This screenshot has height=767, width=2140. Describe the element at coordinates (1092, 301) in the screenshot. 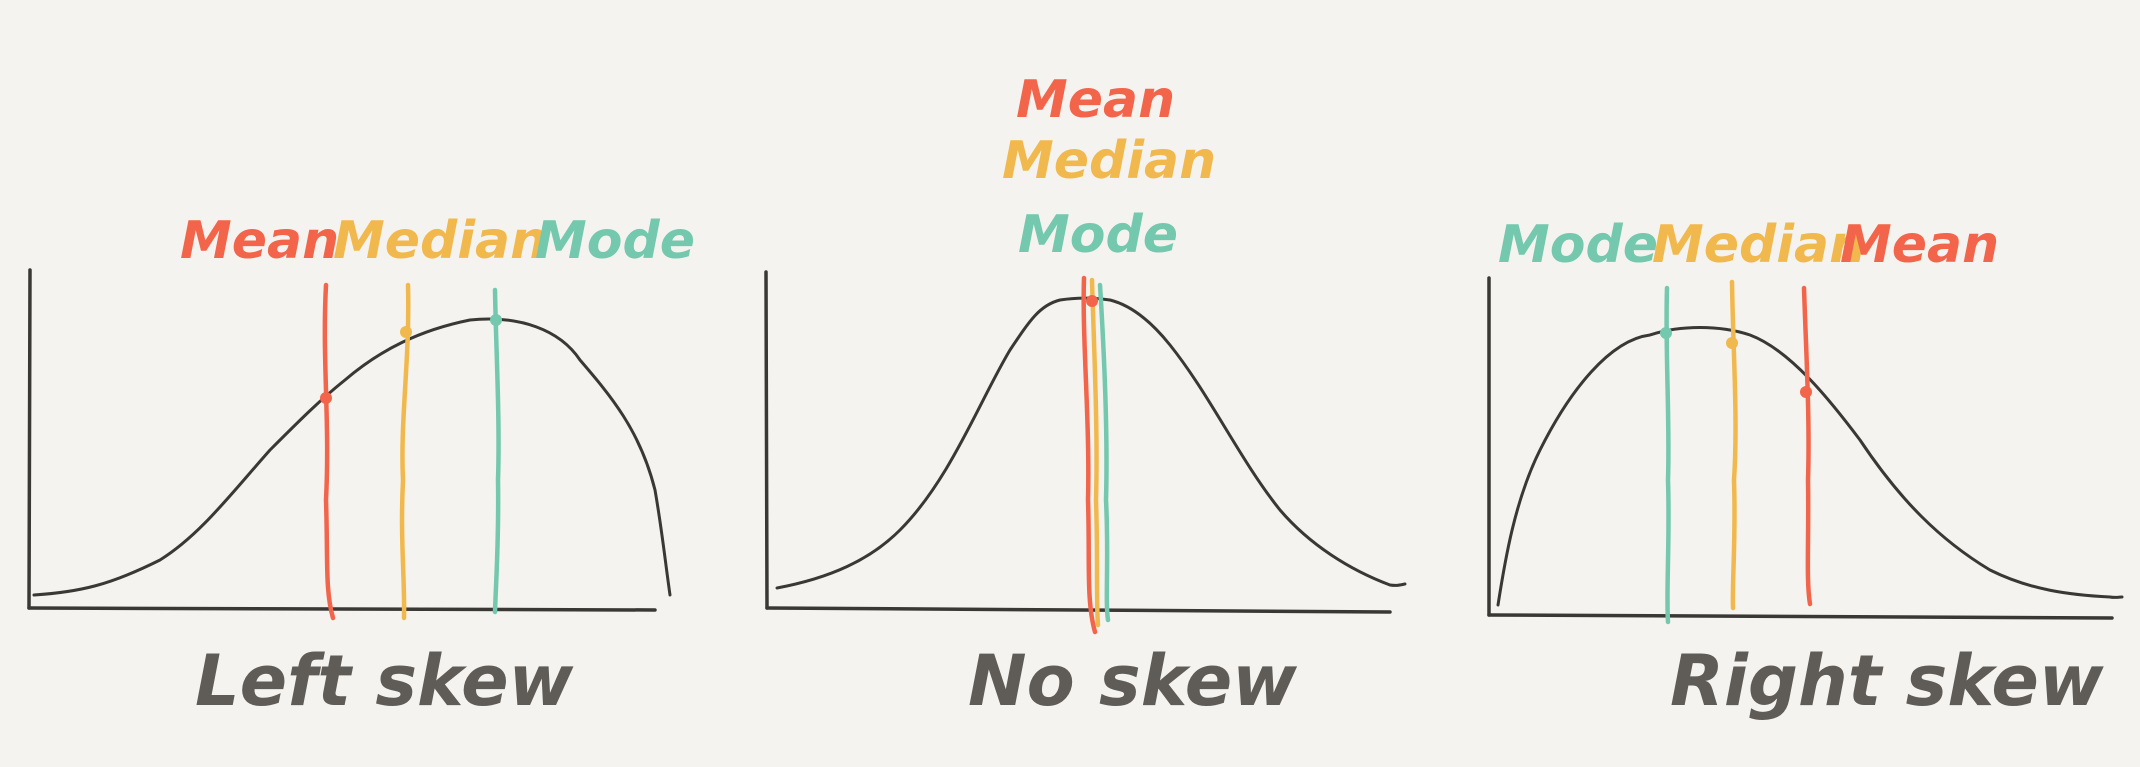

I see `center-marker` at that location.